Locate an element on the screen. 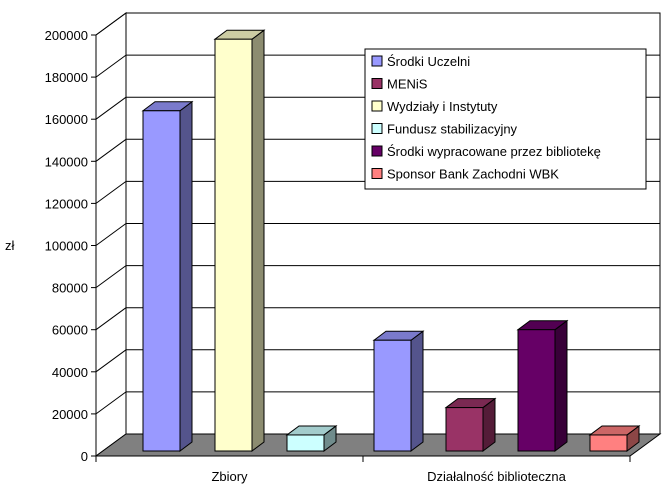 This screenshot has width=662, height=485. y-tick-label: 40000 is located at coordinates (70, 372).